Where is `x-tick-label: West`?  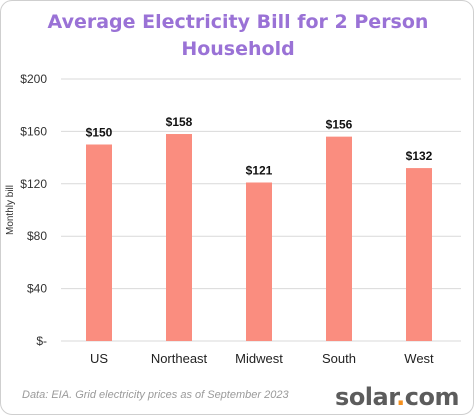
x-tick-label: West is located at coordinates (419, 358).